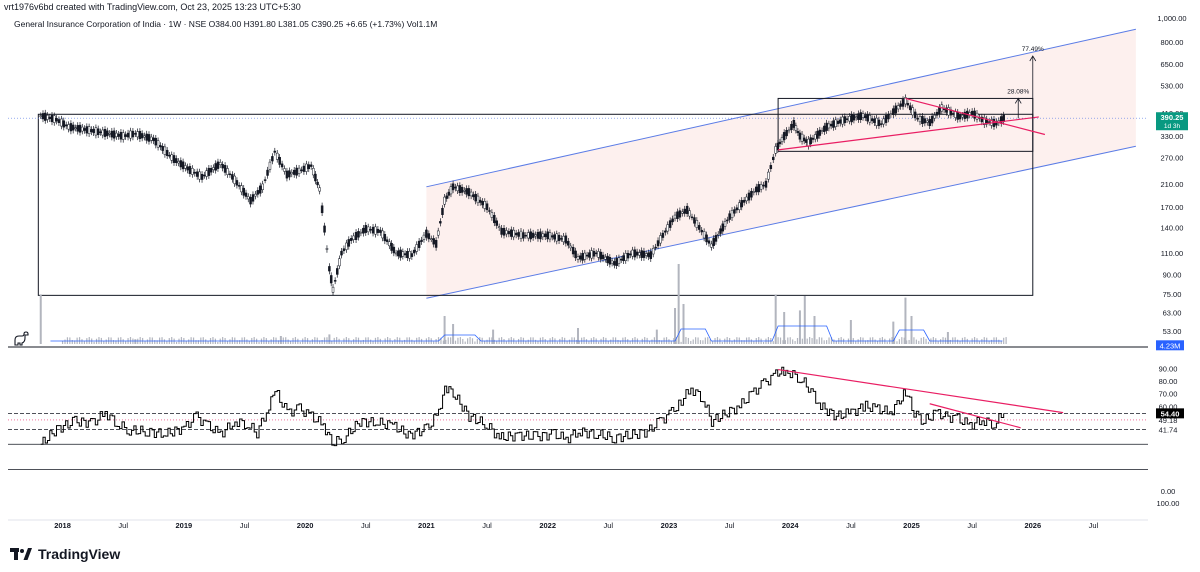  I want to click on tradingview-brand: TradingView, so click(65, 554).